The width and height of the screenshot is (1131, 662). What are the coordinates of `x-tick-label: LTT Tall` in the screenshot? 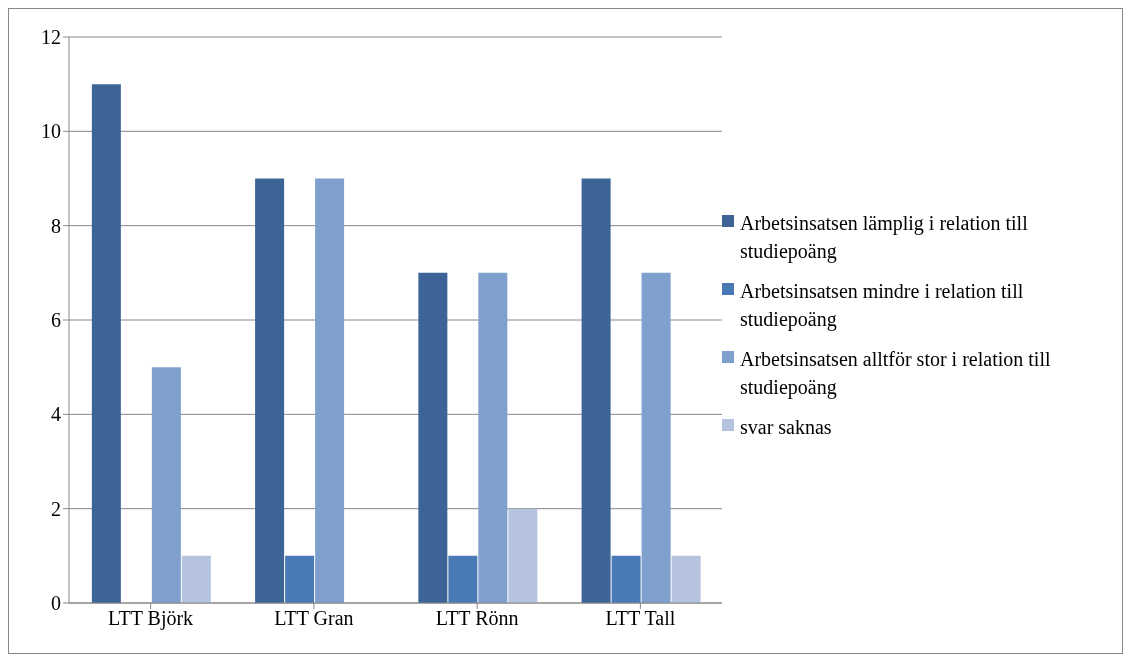 It's located at (640, 618).